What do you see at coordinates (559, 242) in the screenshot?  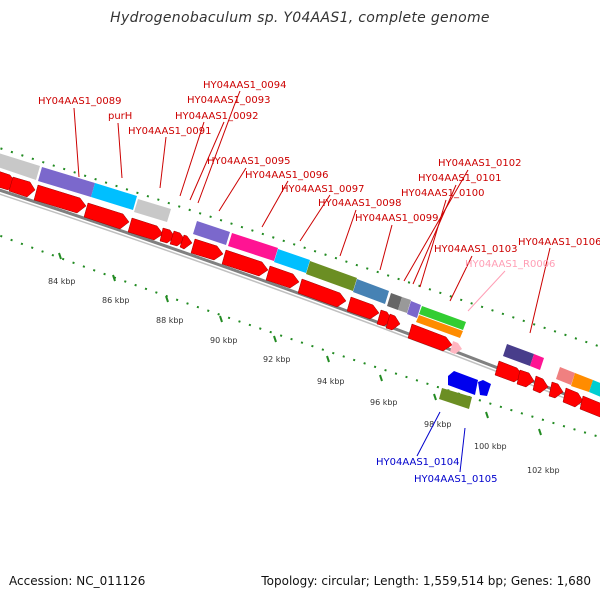 I see `gene-label-0106: HY04AAS1_0106` at bounding box center [559, 242].